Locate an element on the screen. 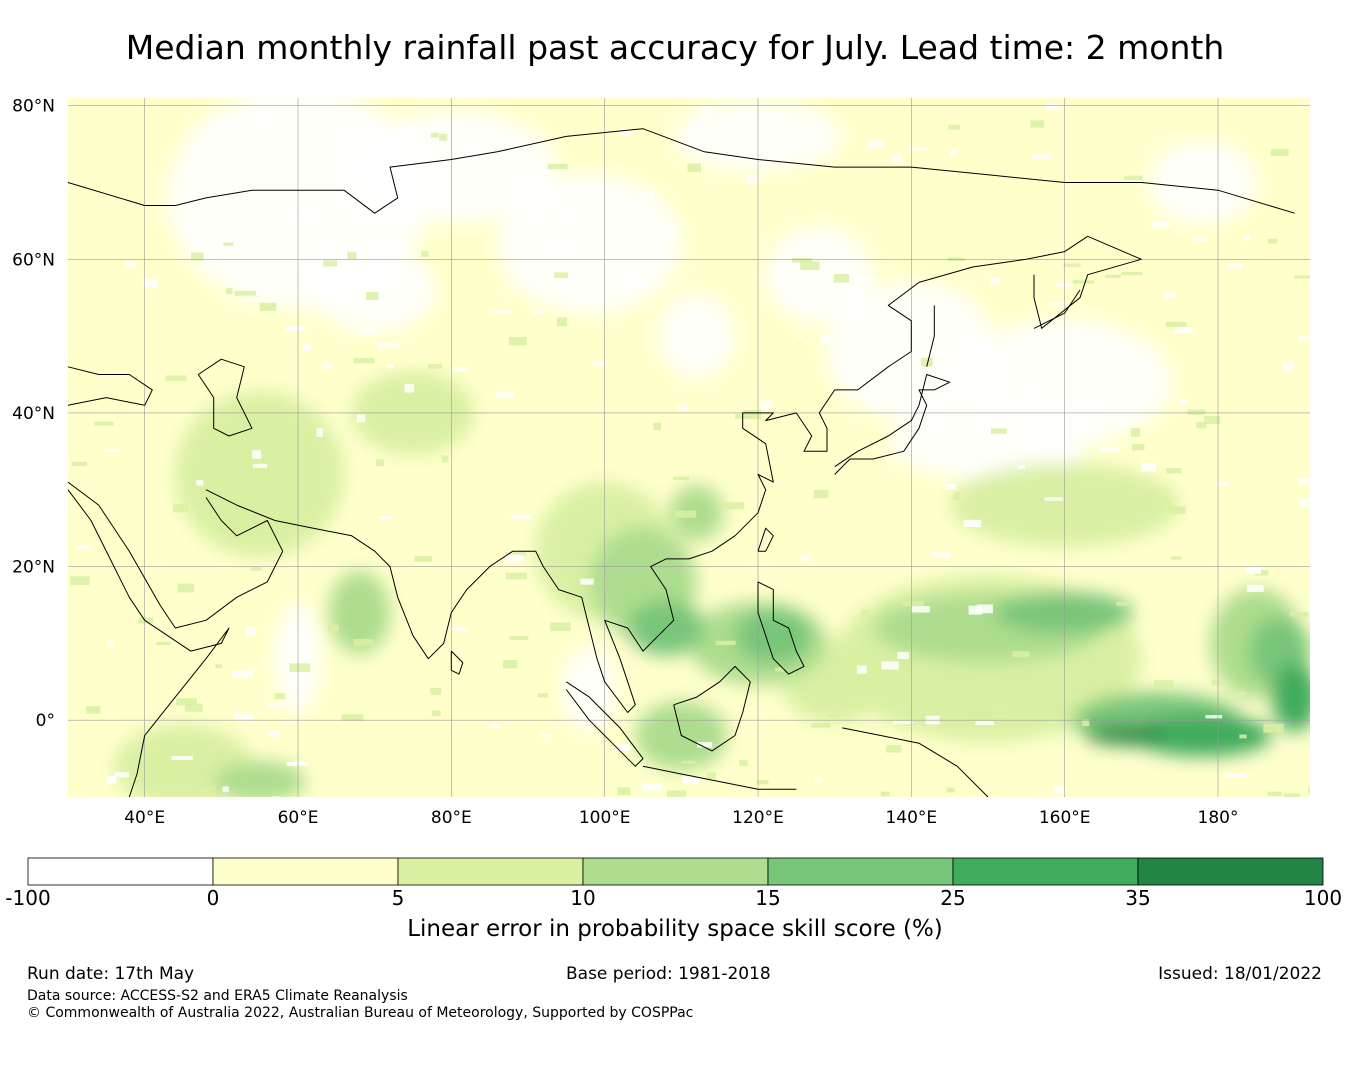 Image resolution: width=1350 pixels, height=1065 pixels. issued-date: Issued: 18/01/2022 is located at coordinates (1240, 974).